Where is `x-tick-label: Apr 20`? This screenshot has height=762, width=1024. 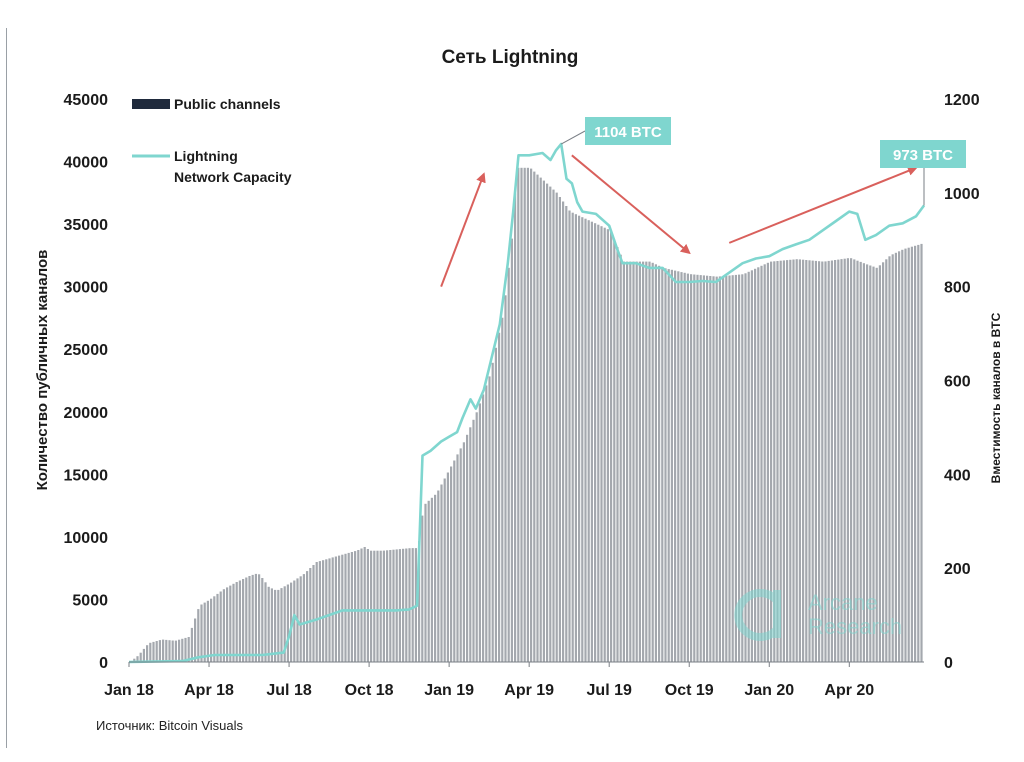
x-tick-label: Apr 20 is located at coordinates (849, 690).